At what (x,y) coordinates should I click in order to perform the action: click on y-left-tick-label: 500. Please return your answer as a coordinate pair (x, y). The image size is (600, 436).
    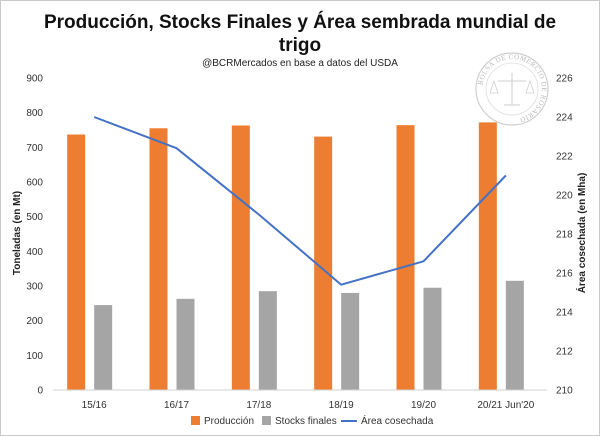
    Looking at the image, I should click on (34, 217).